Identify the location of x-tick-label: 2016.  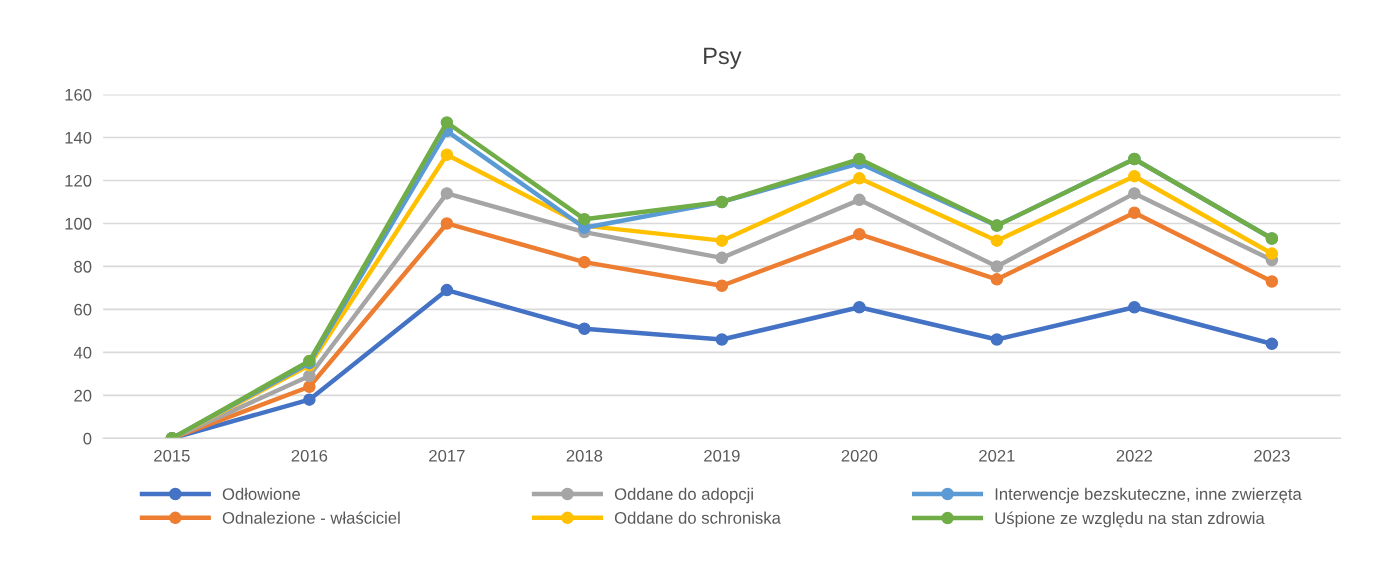
(309, 455).